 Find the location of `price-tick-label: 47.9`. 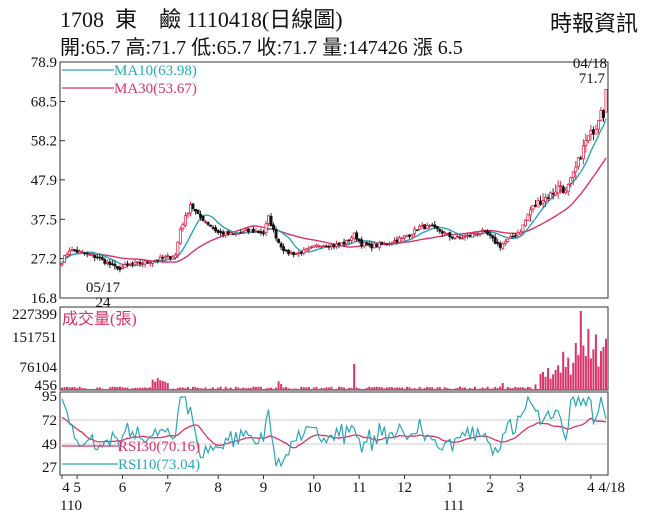

price-tick-label: 47.9 is located at coordinates (44, 181).